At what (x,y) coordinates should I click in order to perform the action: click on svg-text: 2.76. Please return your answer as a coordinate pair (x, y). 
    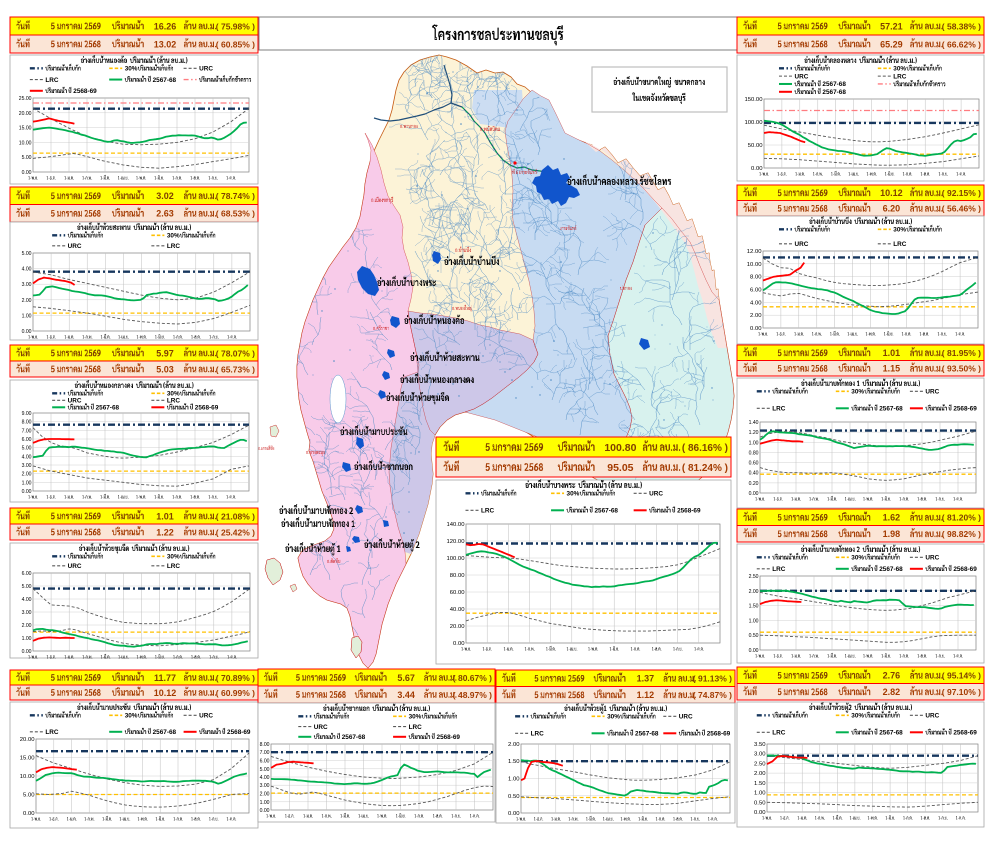
    Looking at the image, I should click on (892, 676).